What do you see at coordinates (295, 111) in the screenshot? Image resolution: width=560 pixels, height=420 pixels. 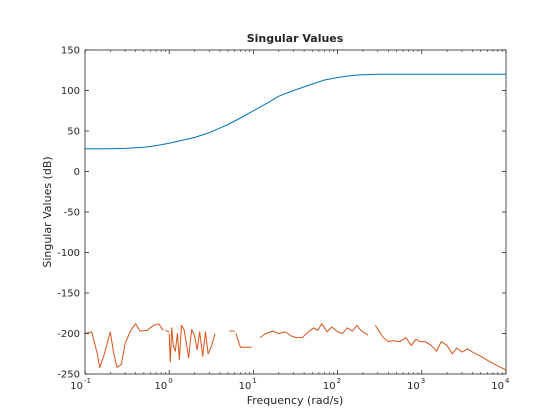 I see `series-1-line` at bounding box center [295, 111].